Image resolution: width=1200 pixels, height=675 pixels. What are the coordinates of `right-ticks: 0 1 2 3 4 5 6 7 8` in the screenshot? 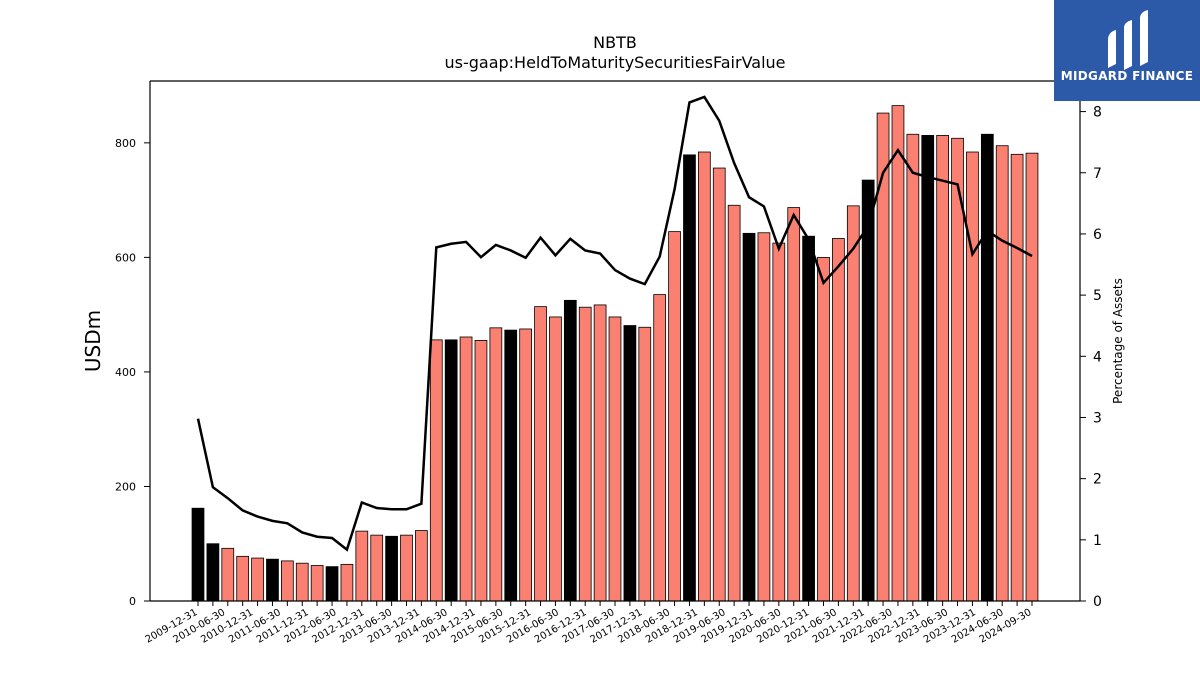 It's located at (1091, 357).